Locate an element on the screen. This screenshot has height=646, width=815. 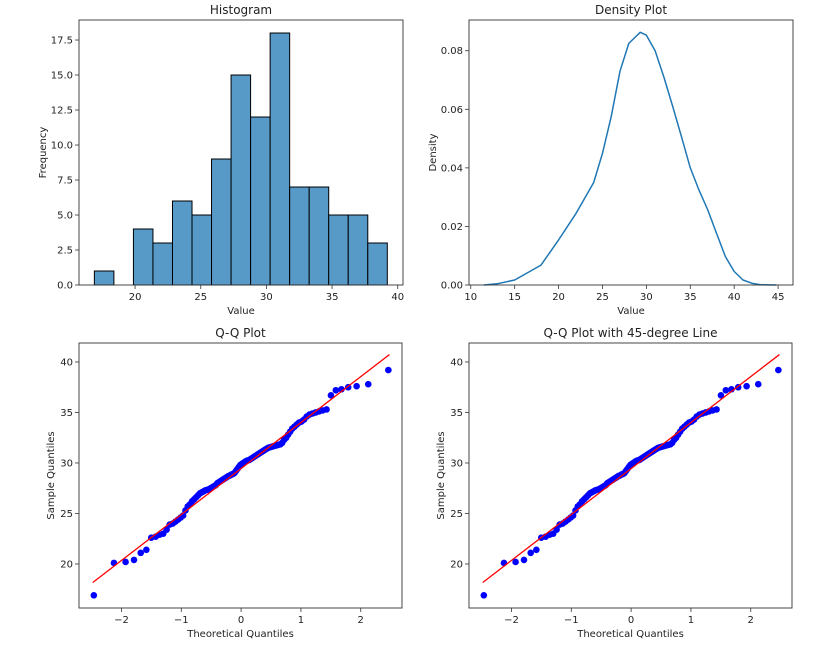
y-tick-label: 0.06 is located at coordinates (452, 110).